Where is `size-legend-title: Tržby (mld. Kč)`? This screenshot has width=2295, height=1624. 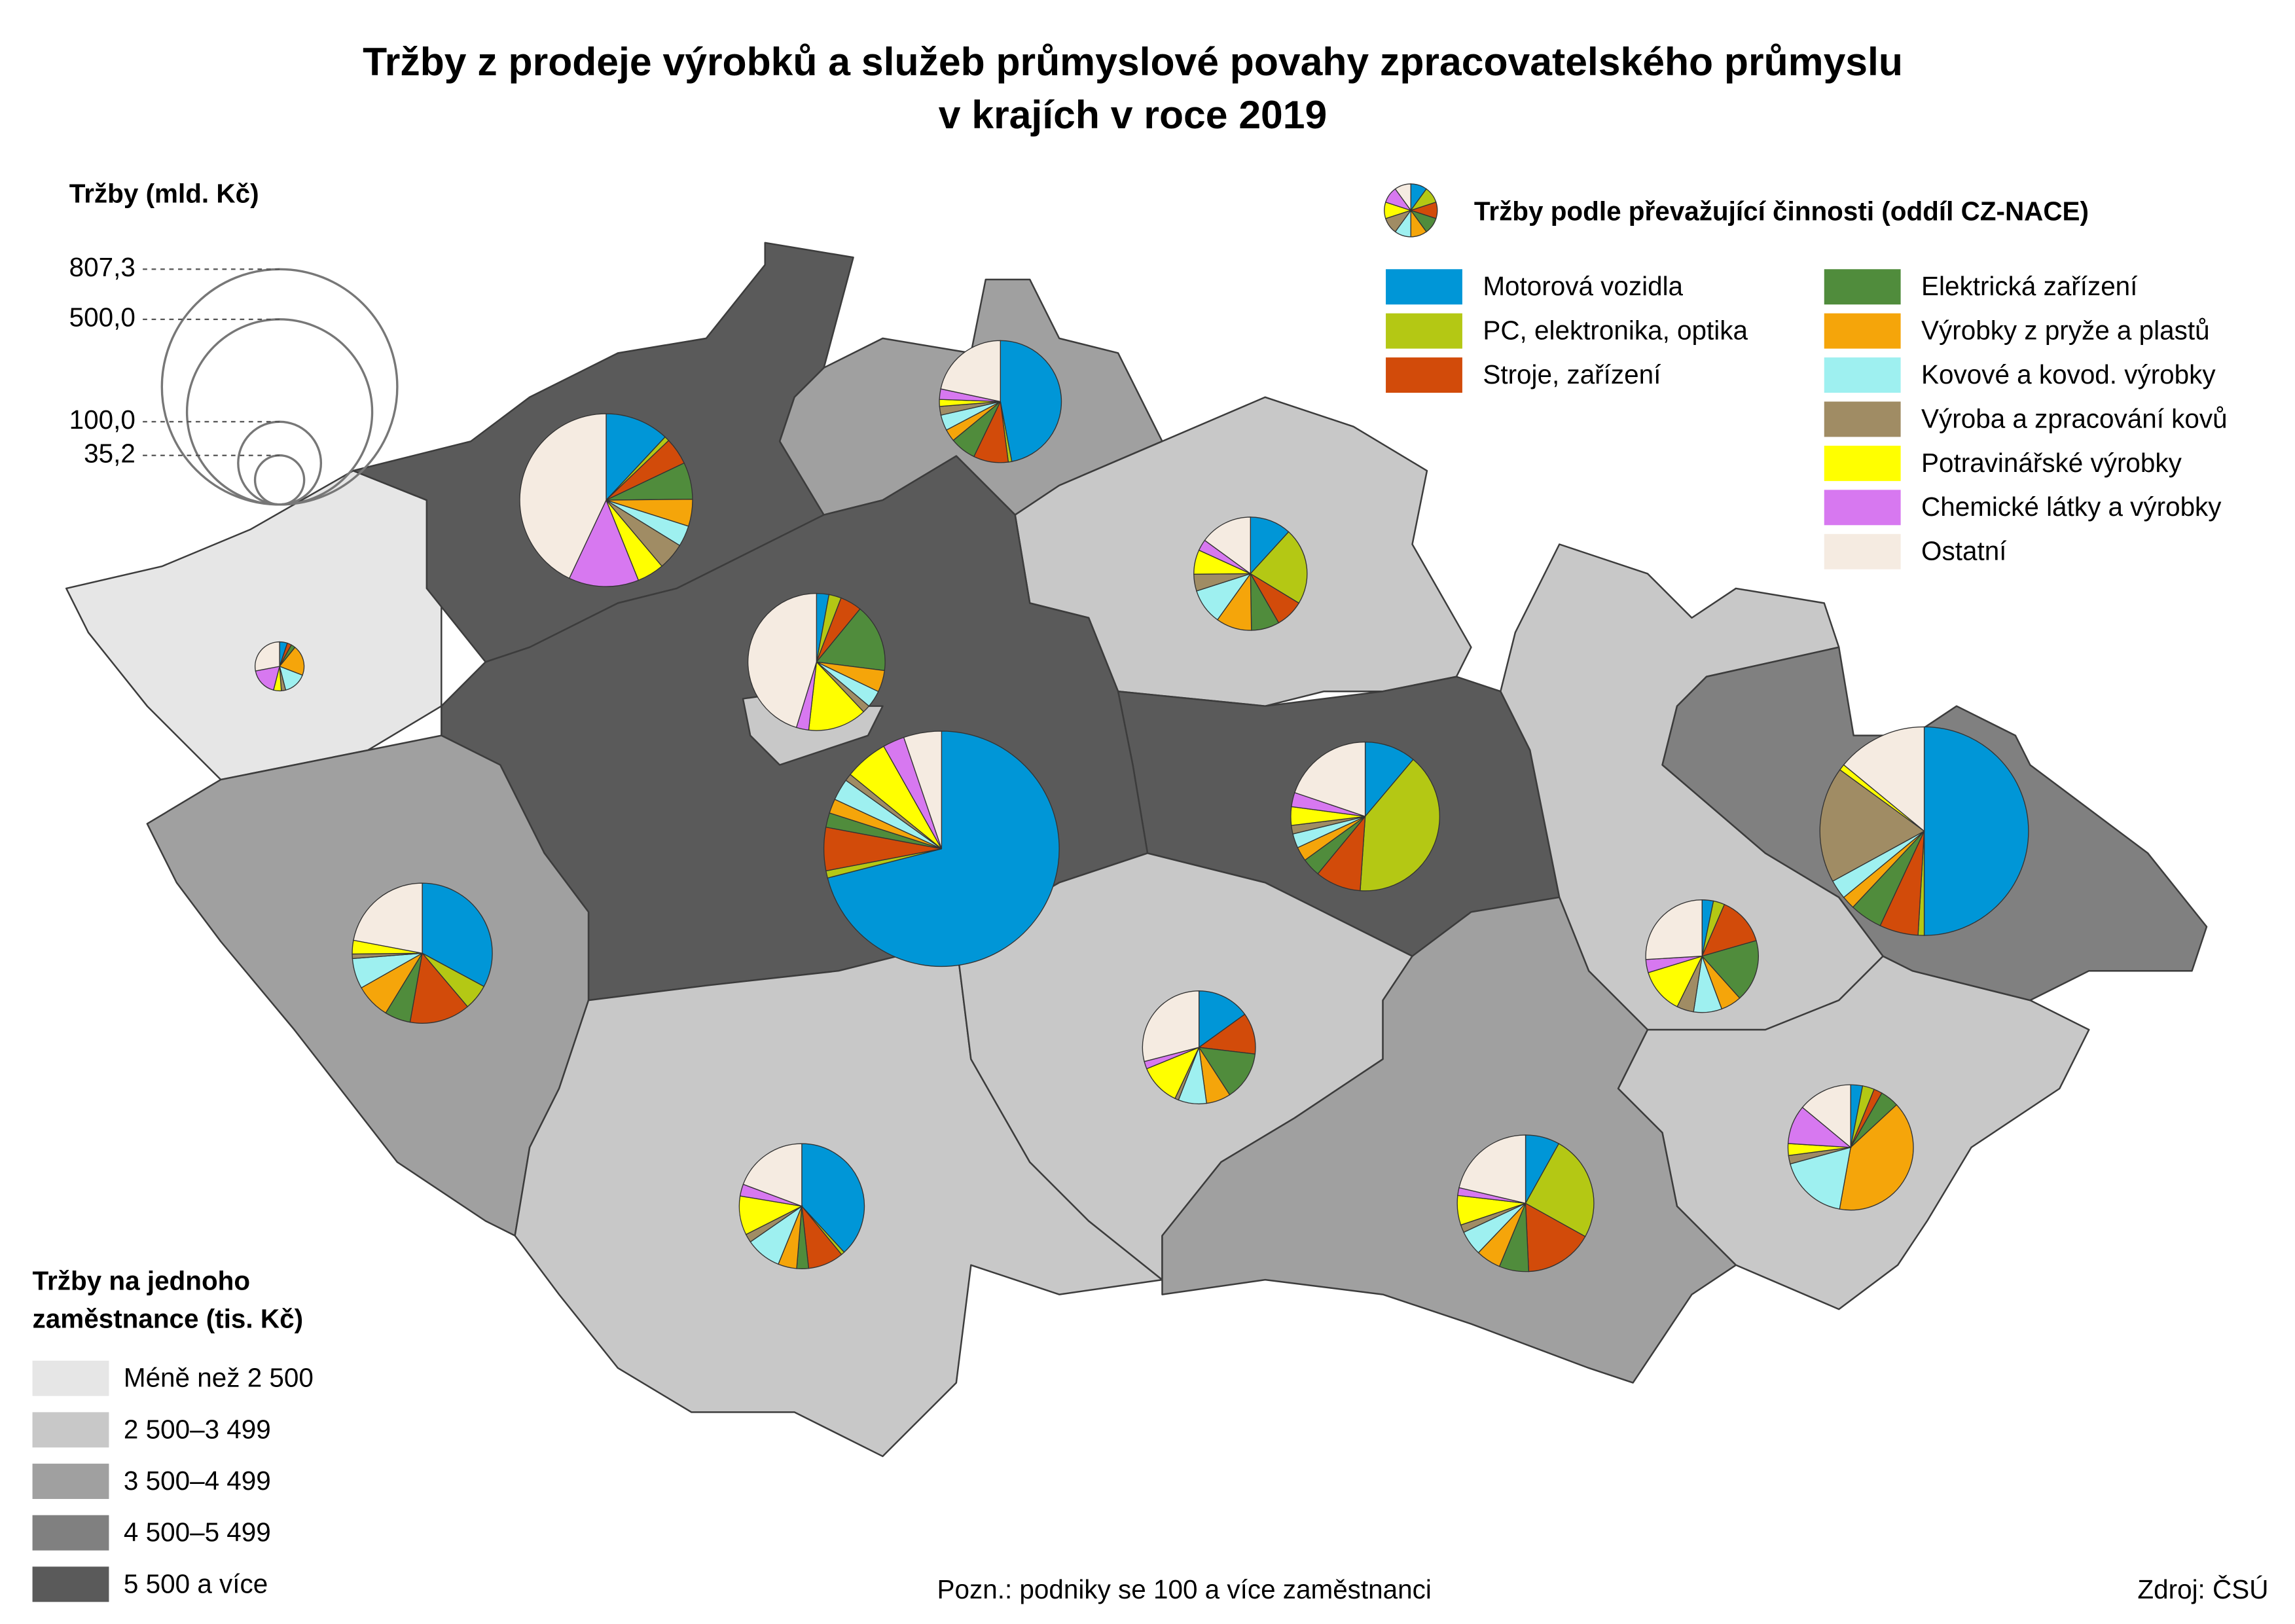 size-legend-title: Tržby (mld. Kč) is located at coordinates (164, 194).